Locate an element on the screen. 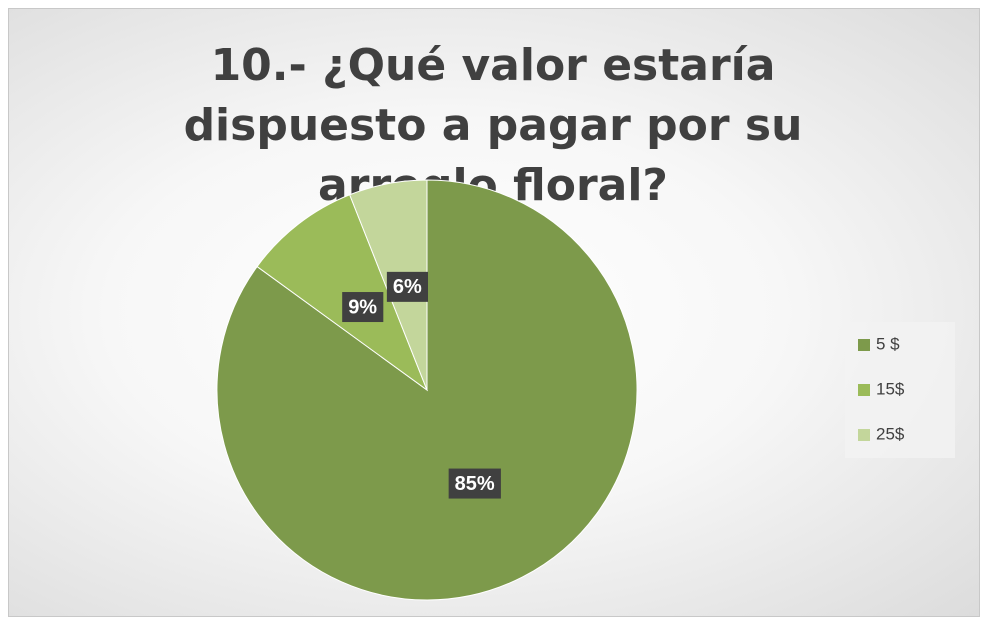 This screenshot has width=989, height=625. legend-label: 5 $ is located at coordinates (888, 343).